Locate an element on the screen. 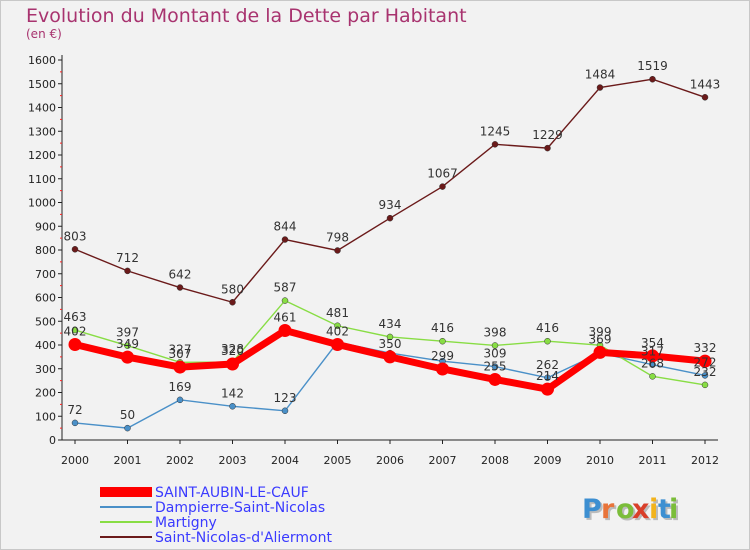  data-label: 798 is located at coordinates (337, 237).